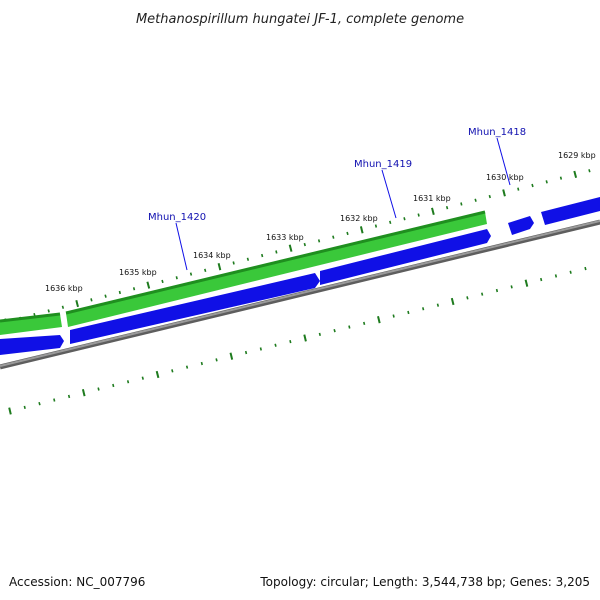 This screenshot has width=600, height=600. Describe the element at coordinates (77, 582) in the screenshot. I see `accession-text: Accession: NC_007796` at that location.